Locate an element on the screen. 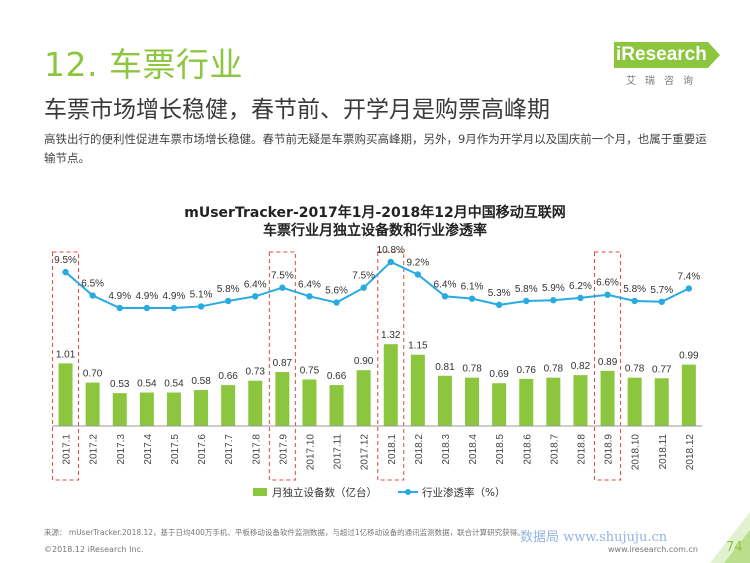  bar-label: 1.32 is located at coordinates (391, 335).